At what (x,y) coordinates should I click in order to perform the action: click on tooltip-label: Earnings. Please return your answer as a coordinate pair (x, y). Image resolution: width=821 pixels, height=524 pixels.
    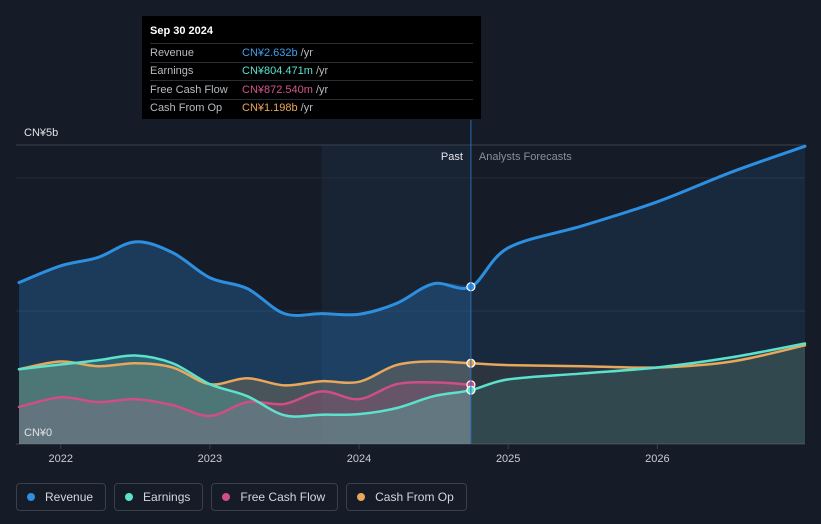
    Looking at the image, I should click on (172, 71).